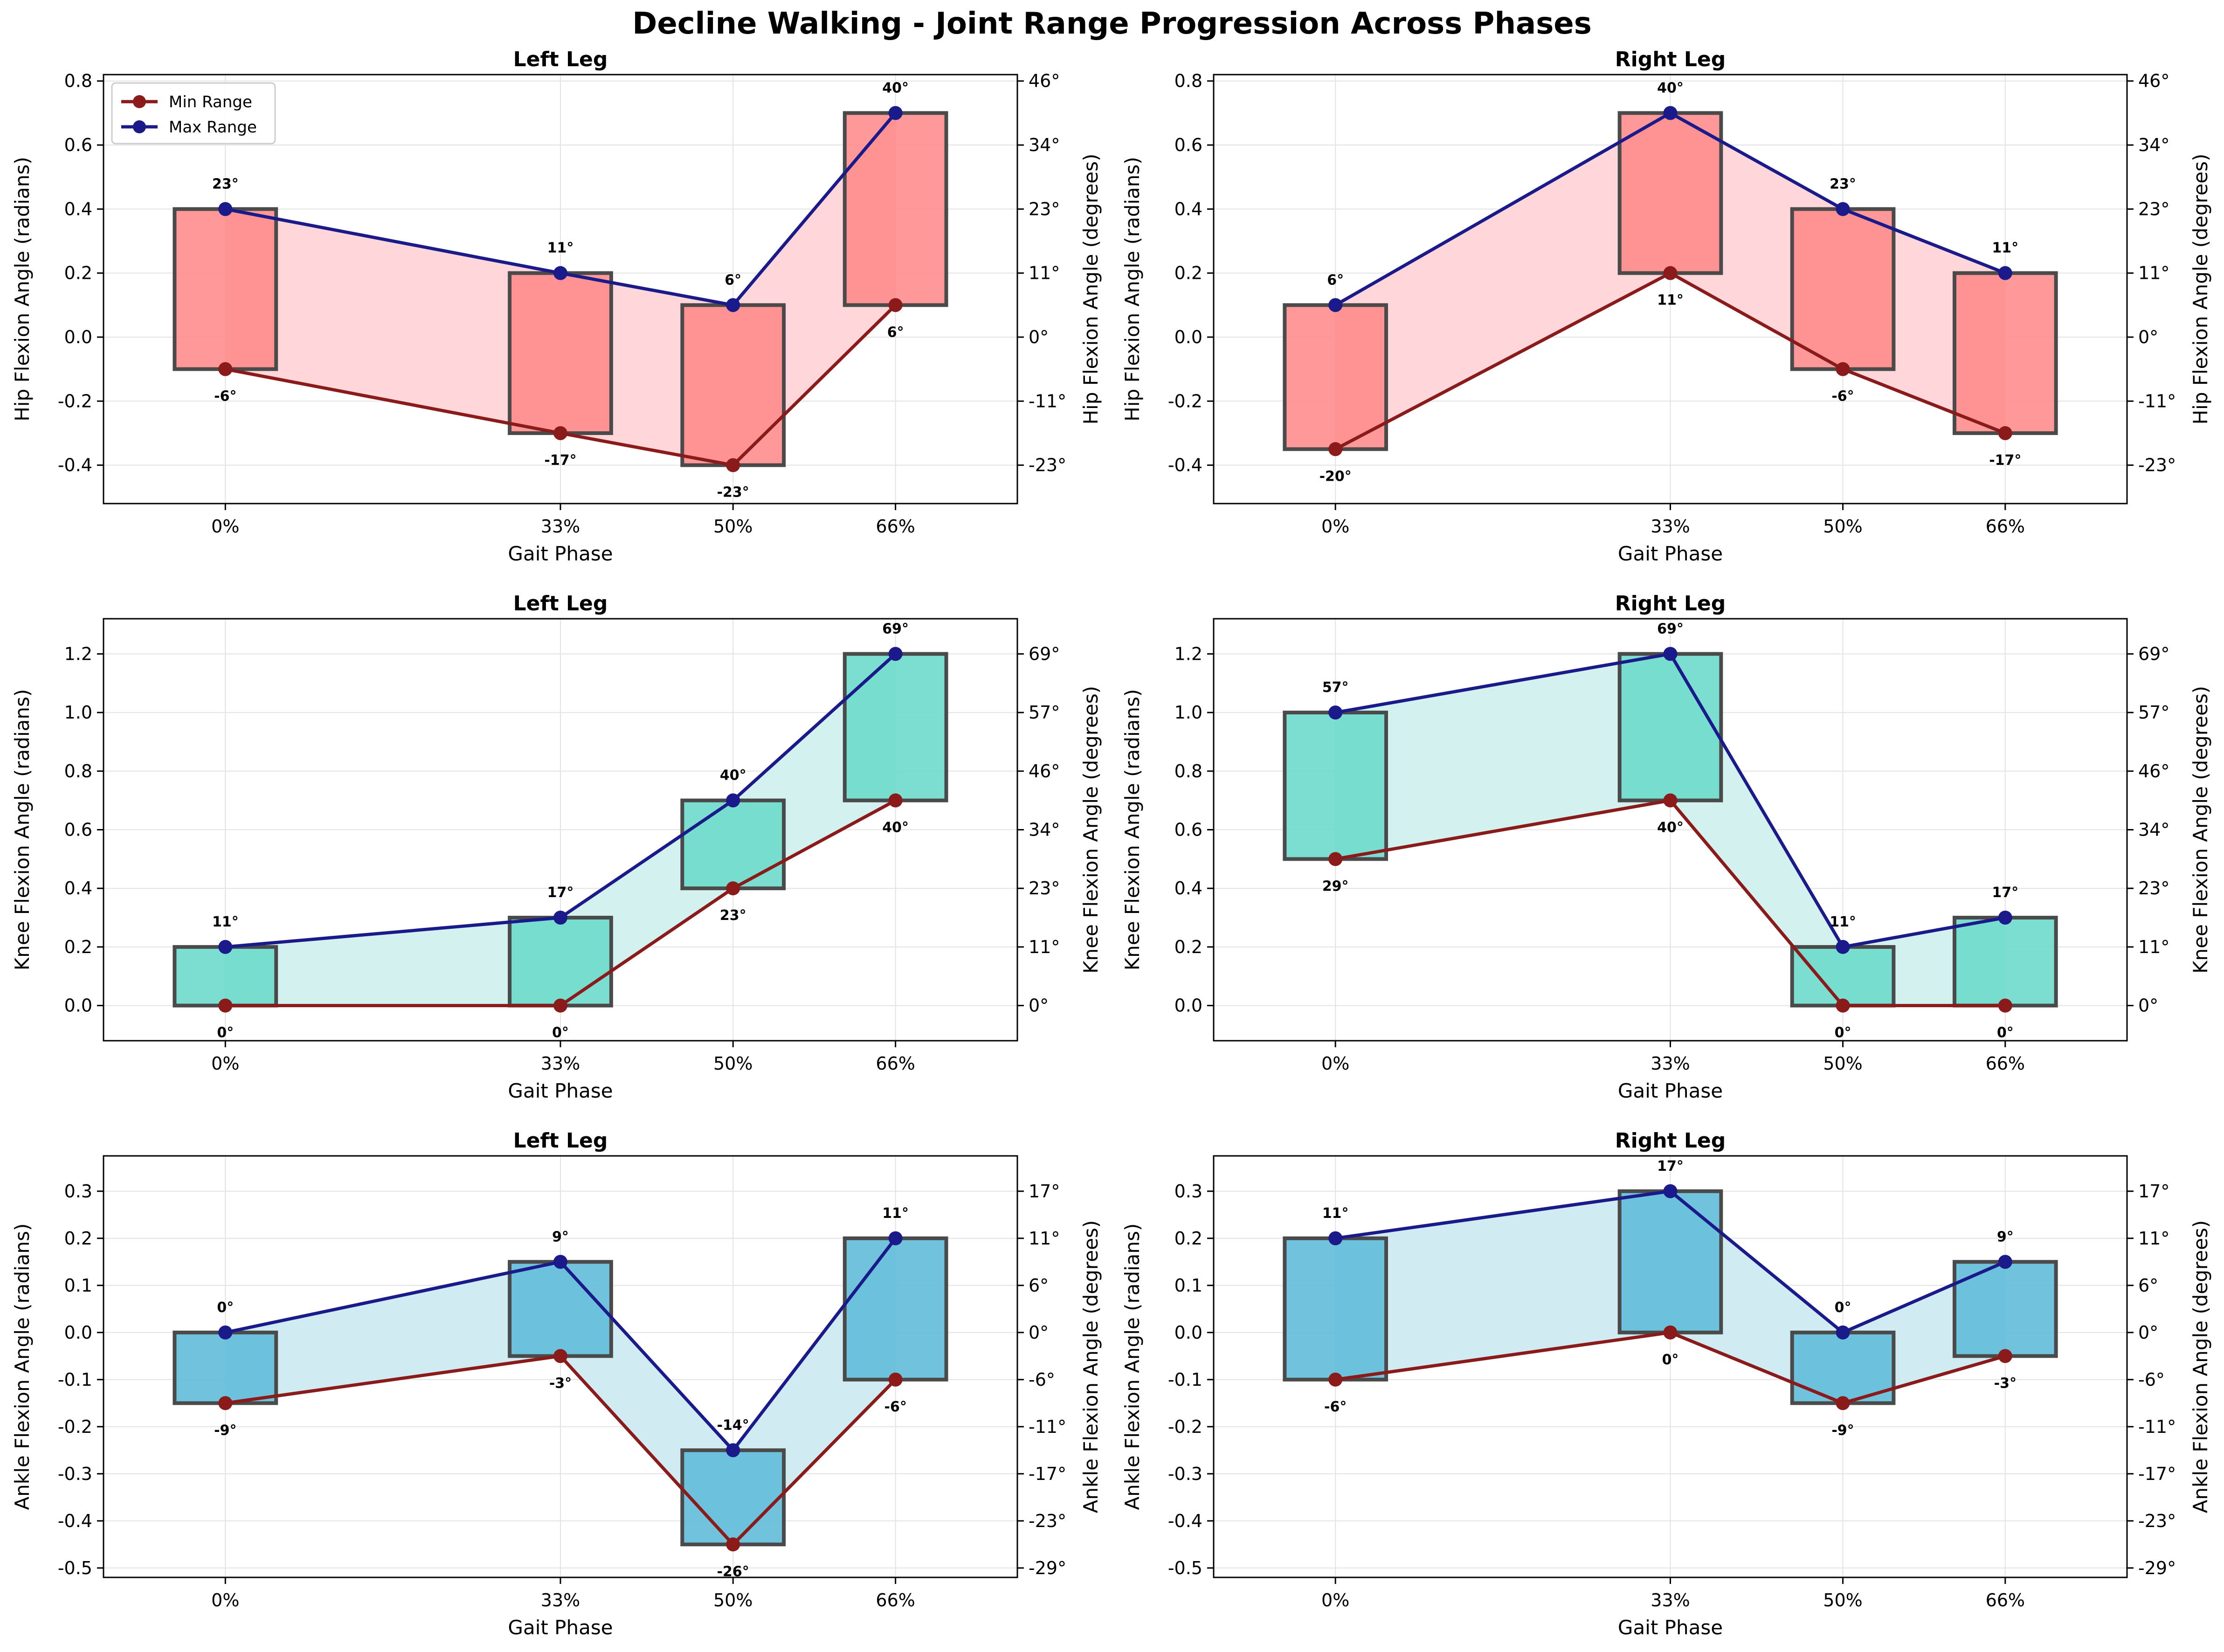 The height and width of the screenshot is (1652, 2224). Describe the element at coordinates (2157, 465) in the screenshot. I see `y-tick-label-right: -23°` at that location.